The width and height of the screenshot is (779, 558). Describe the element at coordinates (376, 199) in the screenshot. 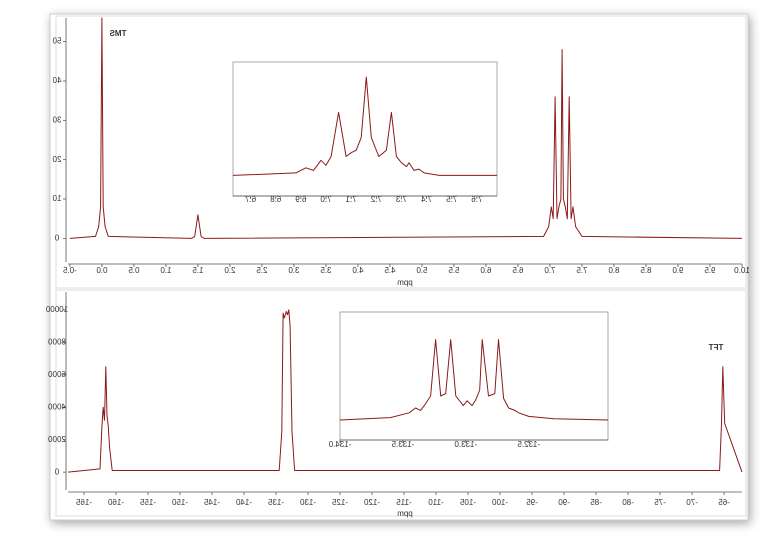

I see `x-tick-label: 7.2` at that location.